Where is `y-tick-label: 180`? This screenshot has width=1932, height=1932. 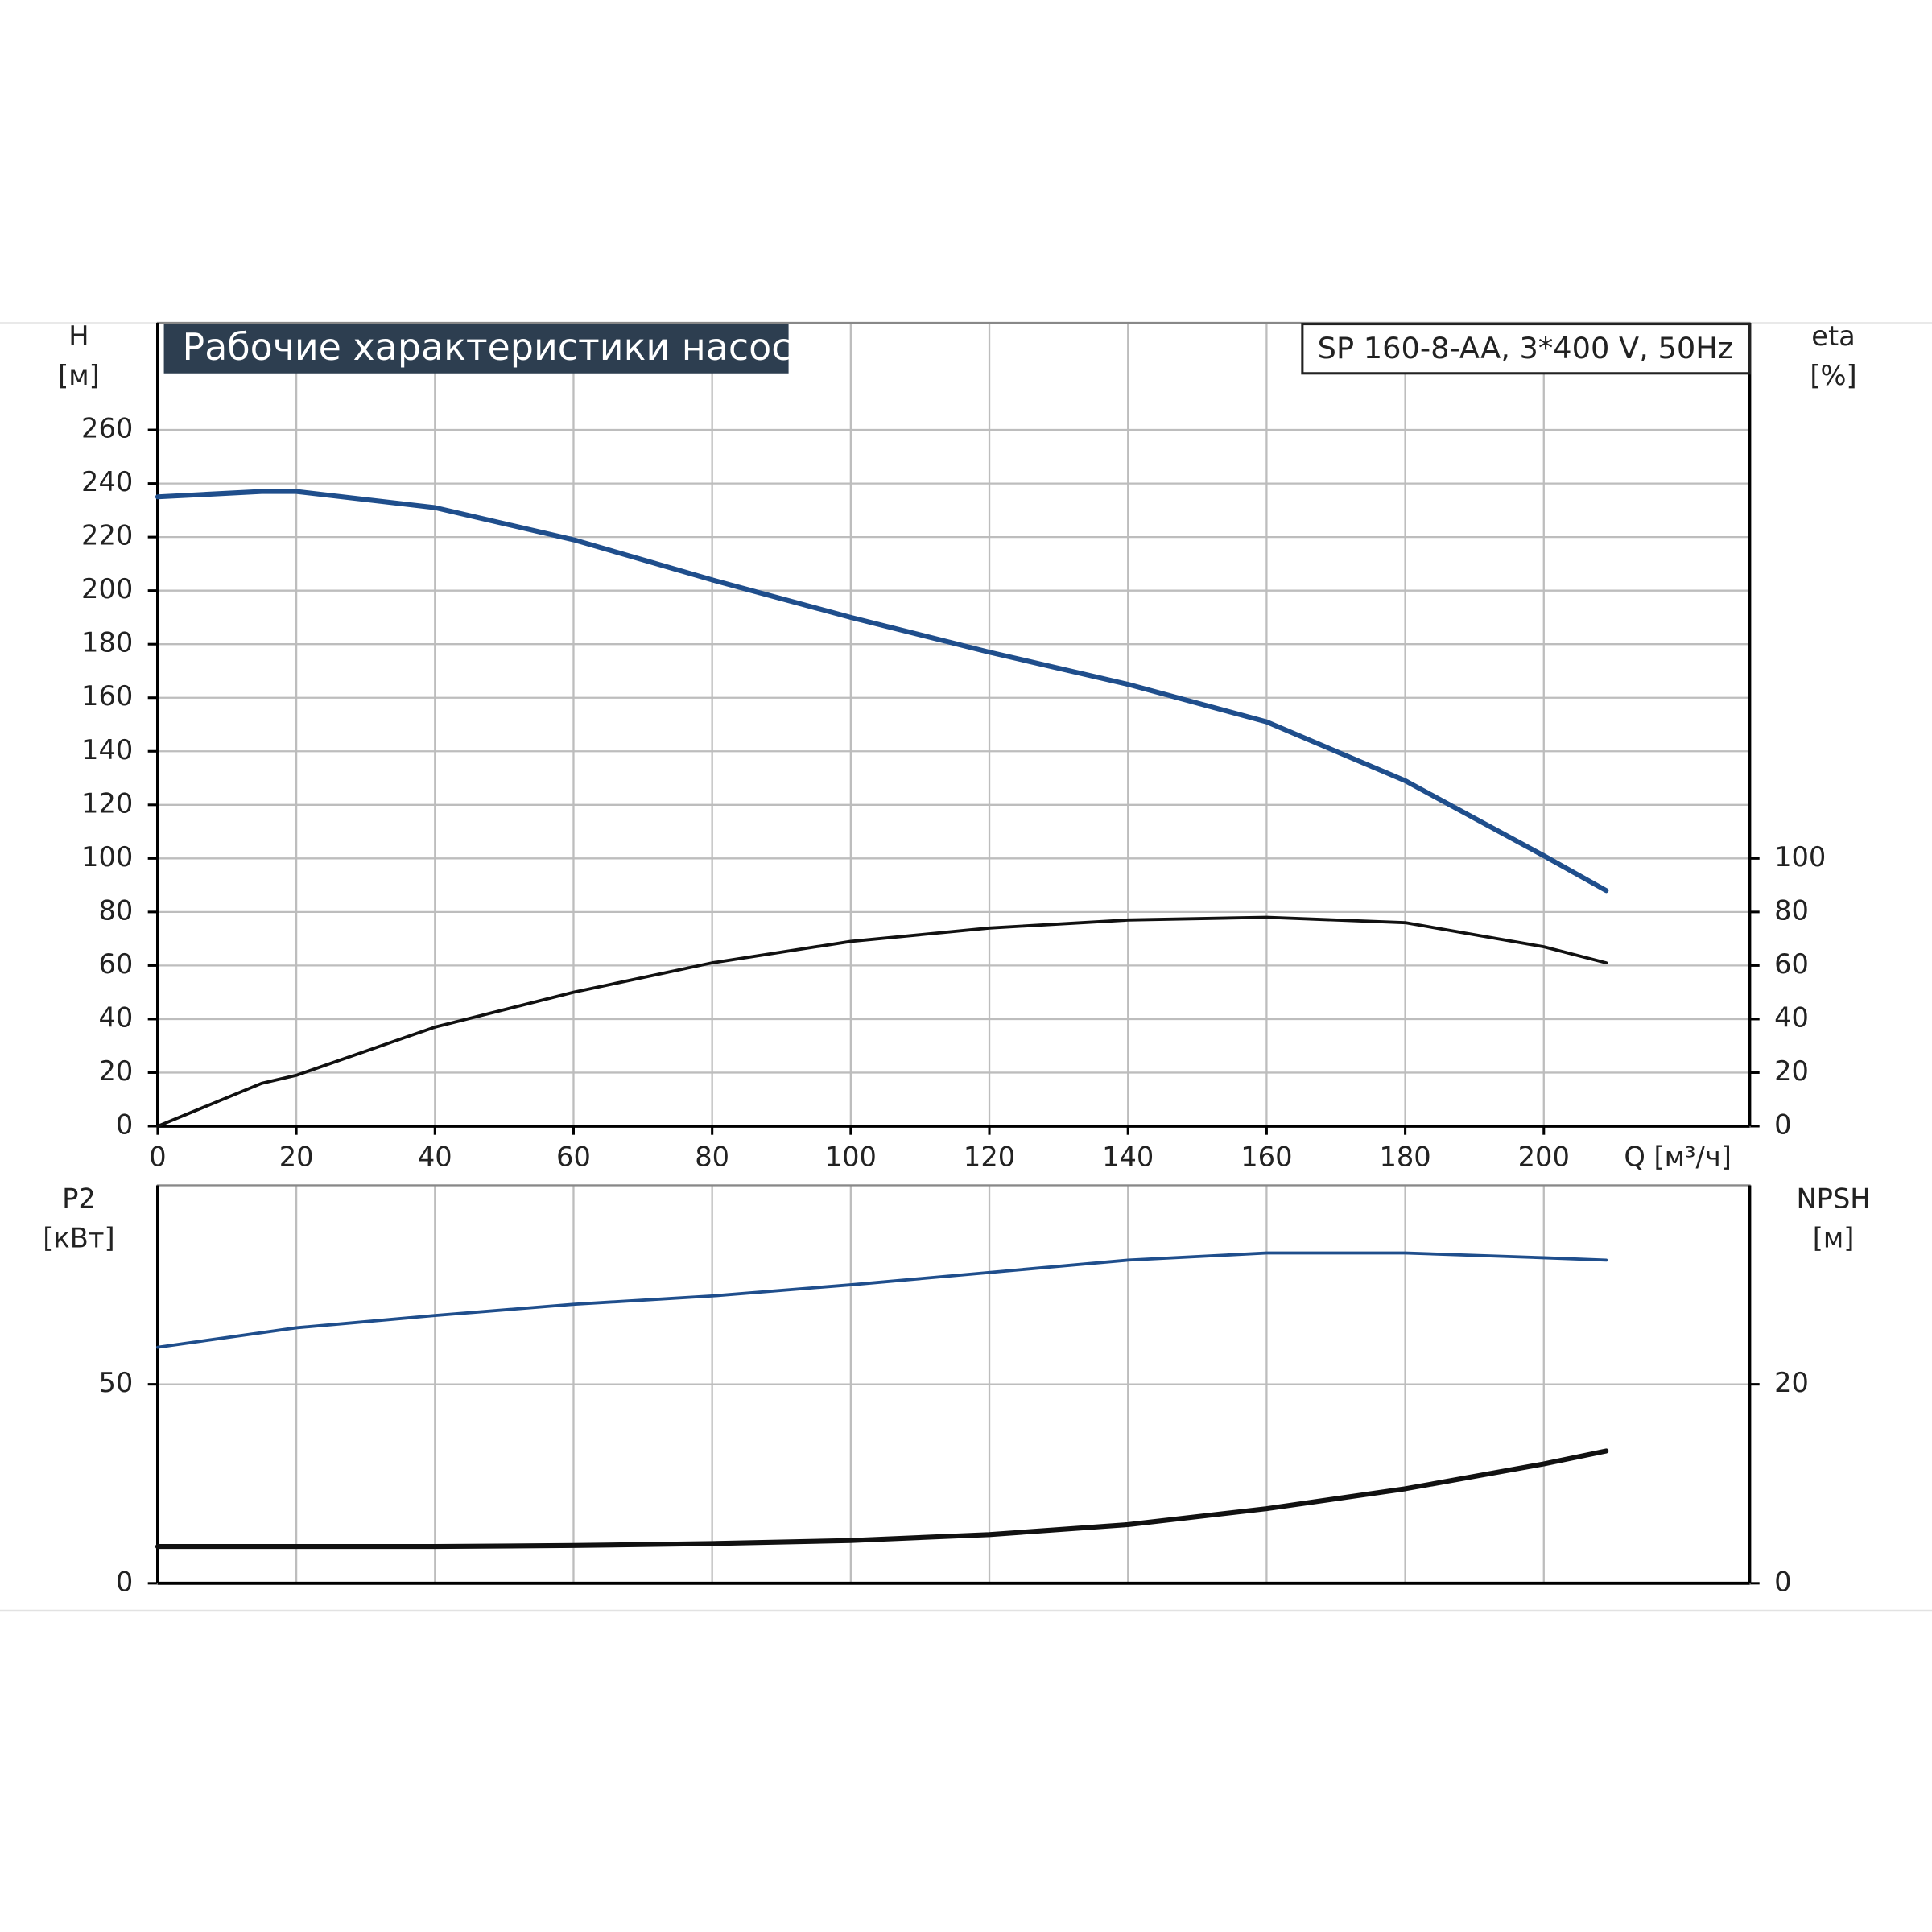 y-tick-label: 180 is located at coordinates (107, 642).